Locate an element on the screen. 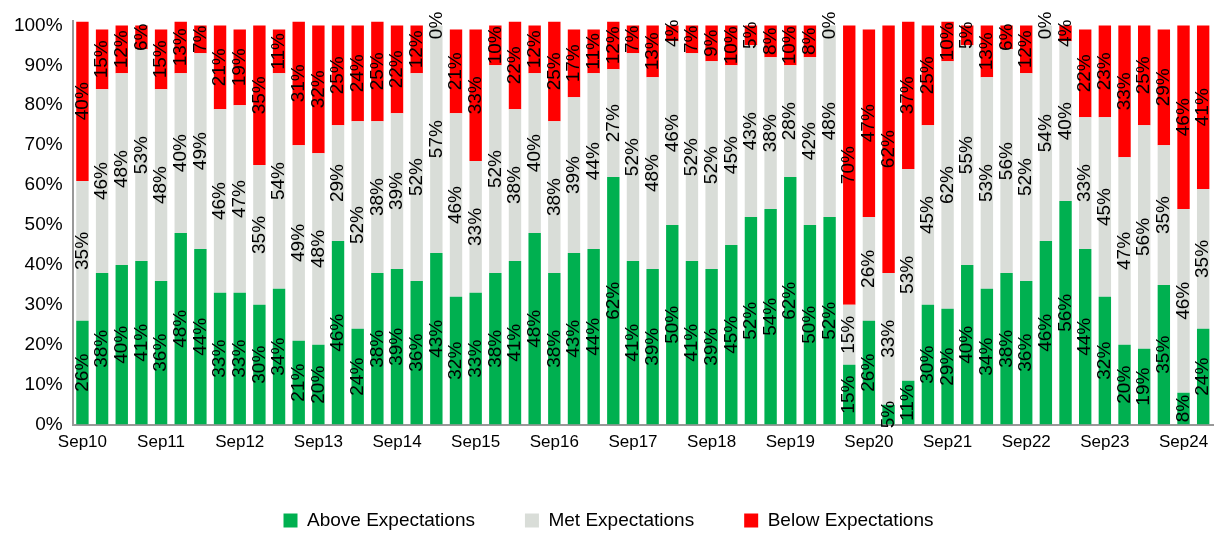 The width and height of the screenshot is (1217, 542). x-tick-label: Sep23 is located at coordinates (1105, 442).